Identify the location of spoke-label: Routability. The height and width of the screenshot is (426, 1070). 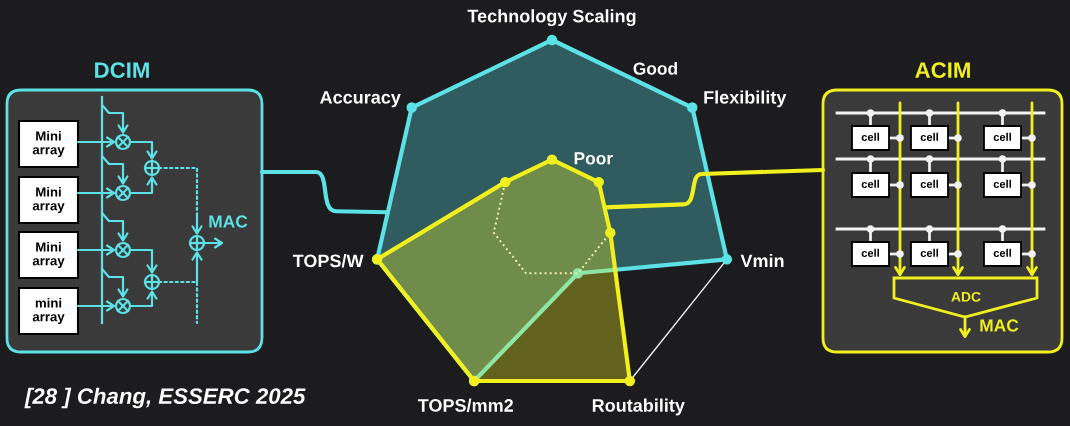
(638, 407).